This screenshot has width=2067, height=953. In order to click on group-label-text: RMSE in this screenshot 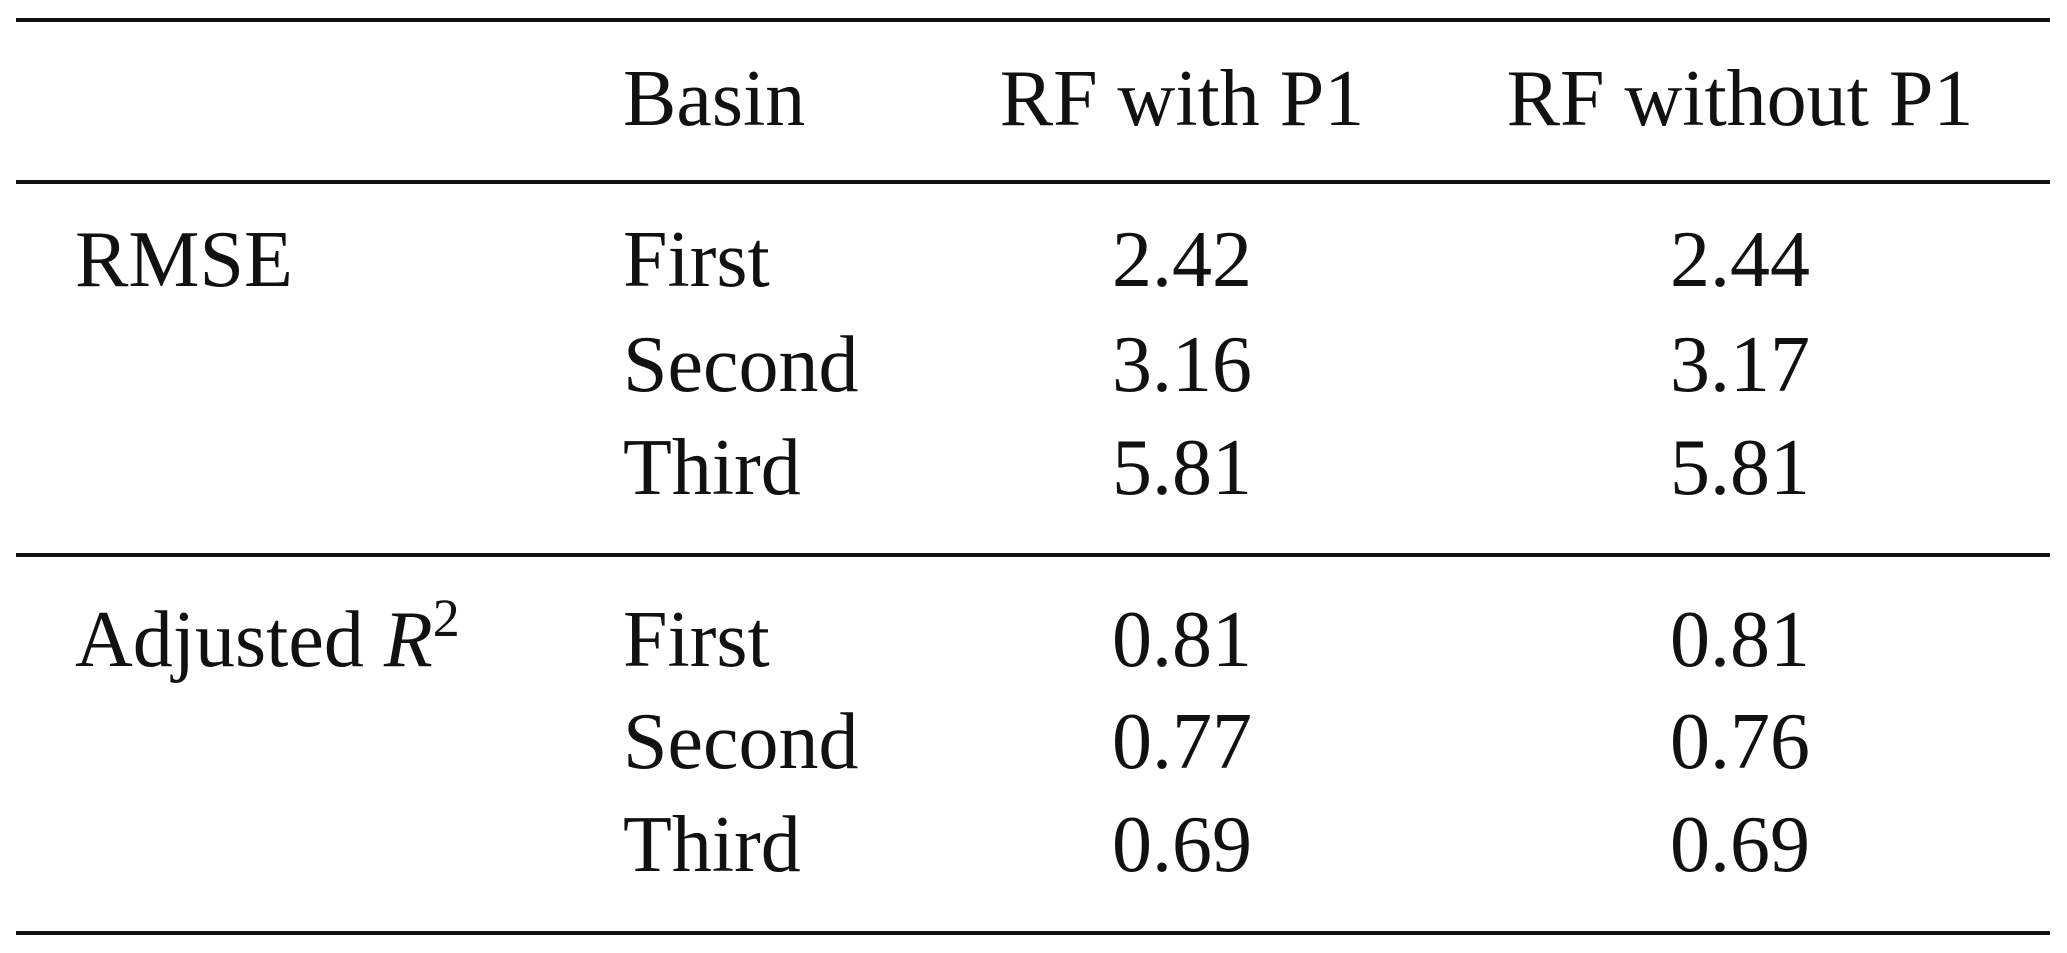, I will do `click(184, 260)`.